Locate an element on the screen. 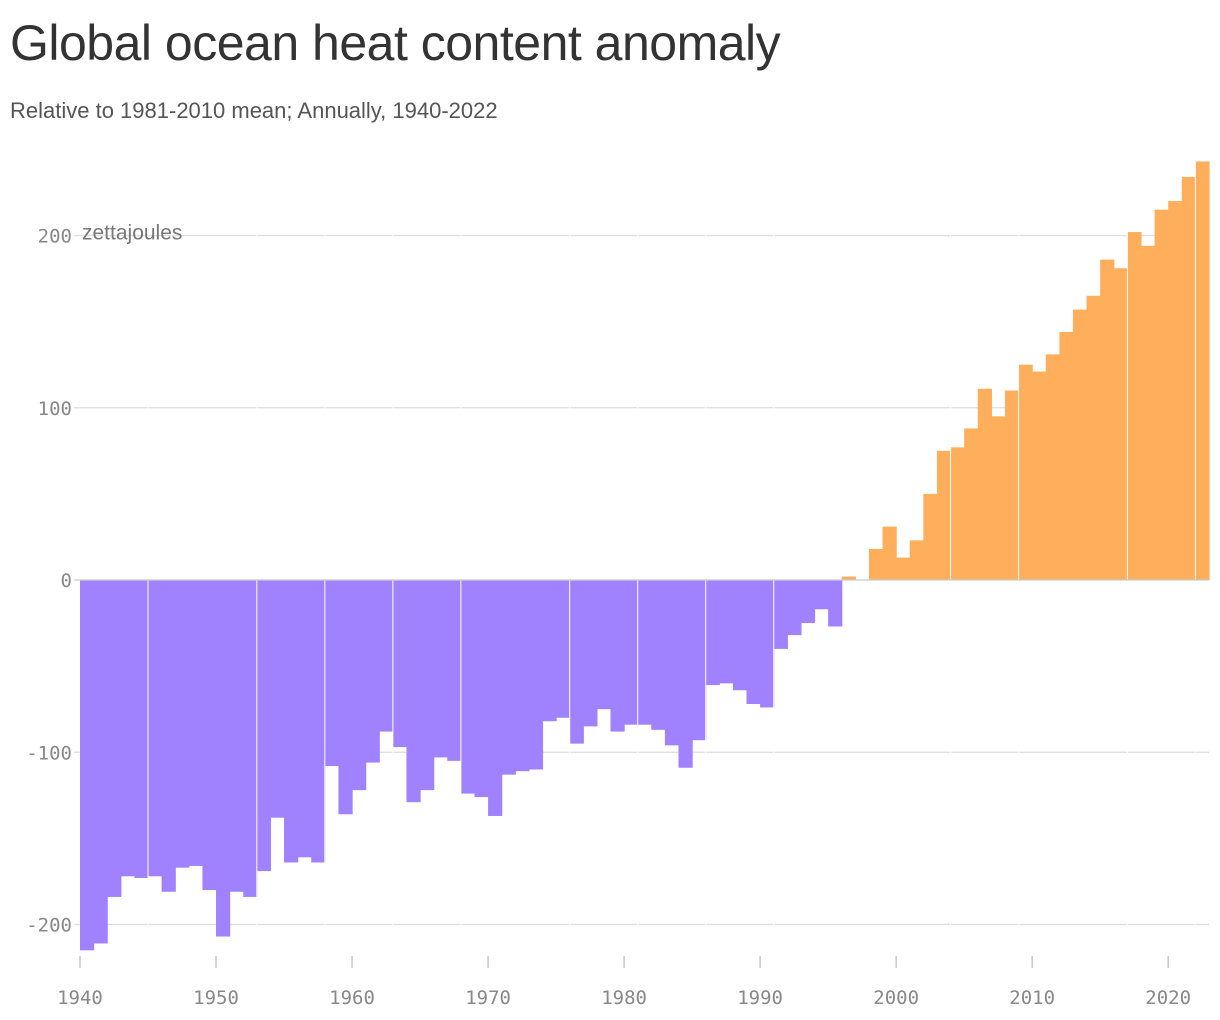 The height and width of the screenshot is (1020, 1220). bar-1988 is located at coordinates (740, 635).